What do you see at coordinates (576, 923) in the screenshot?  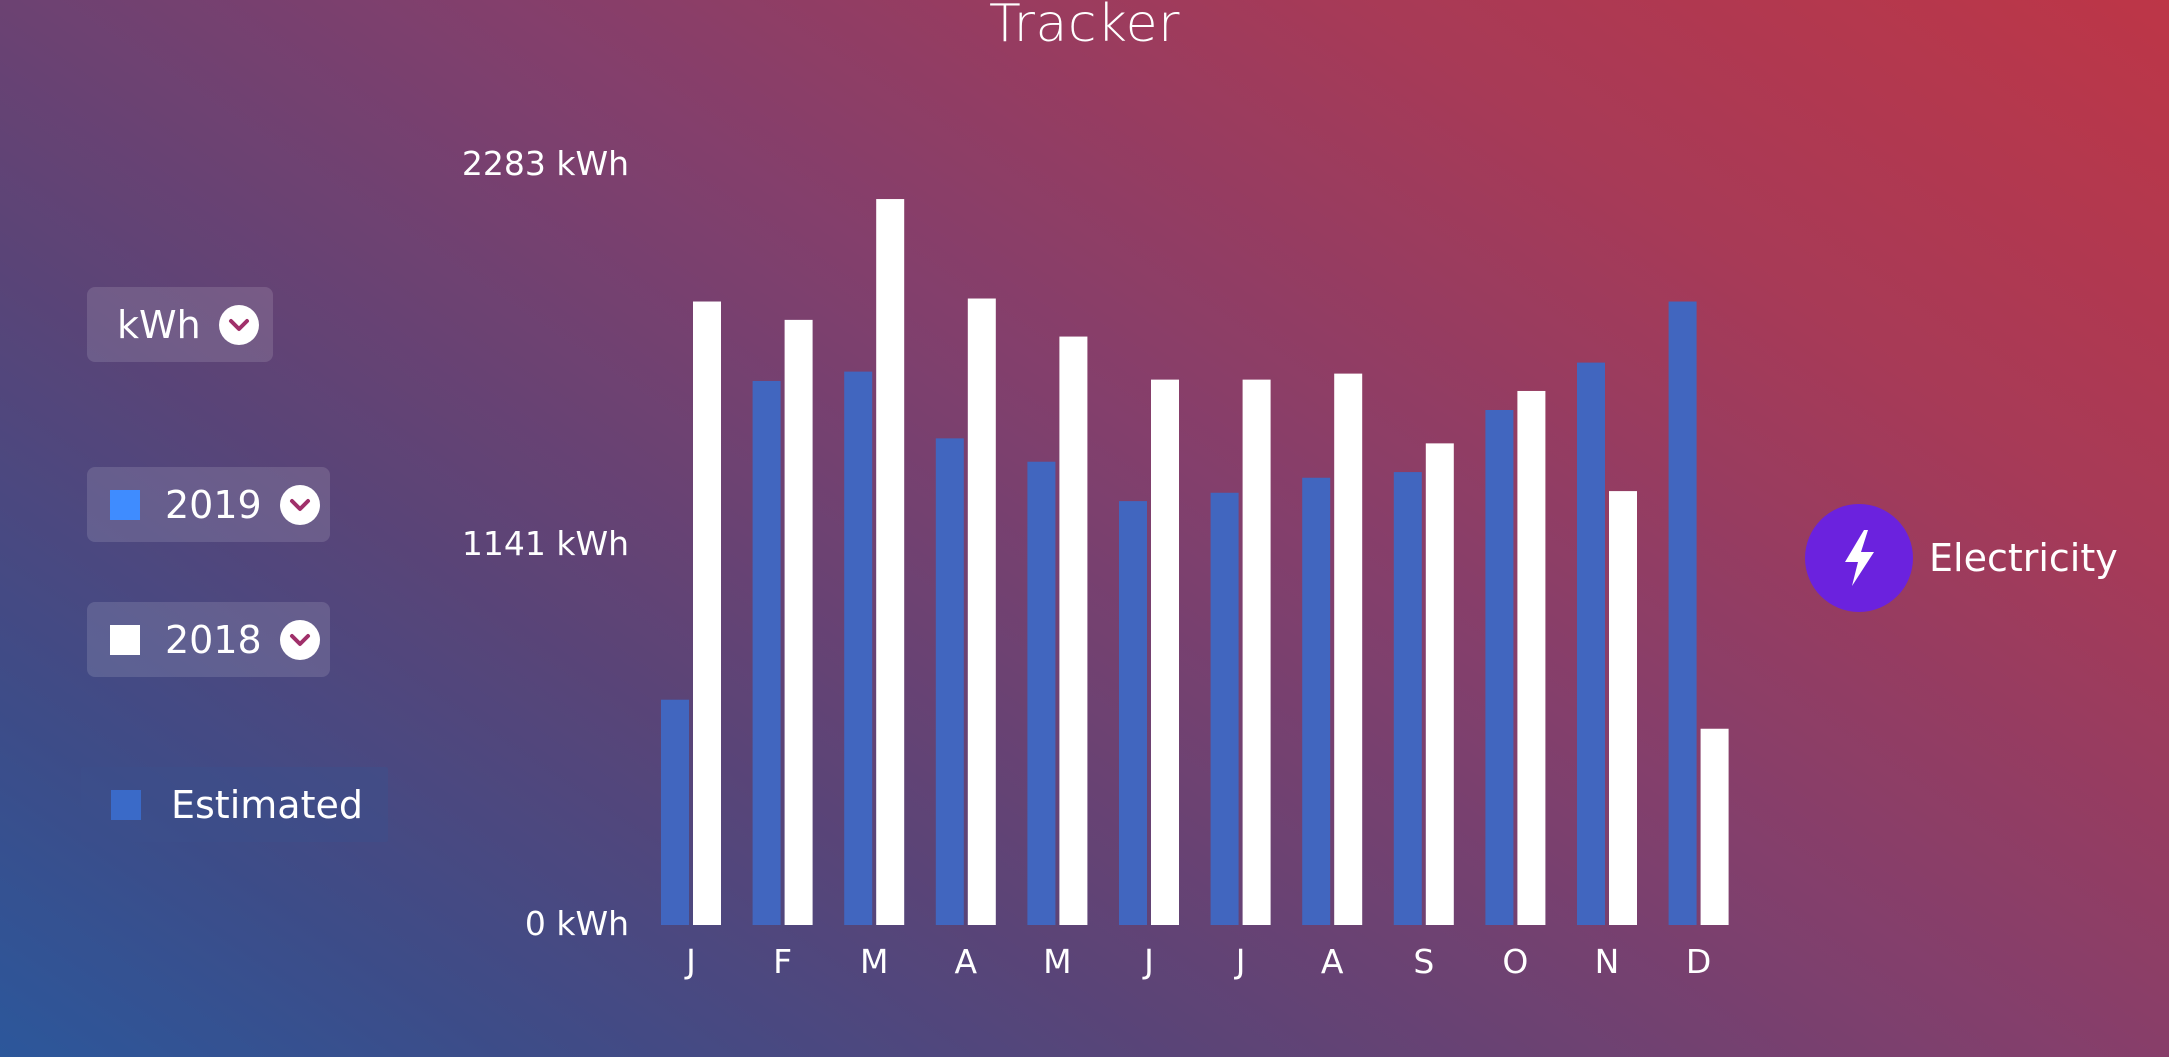 I see `y-tick-label-zero: 0 kWh` at bounding box center [576, 923].